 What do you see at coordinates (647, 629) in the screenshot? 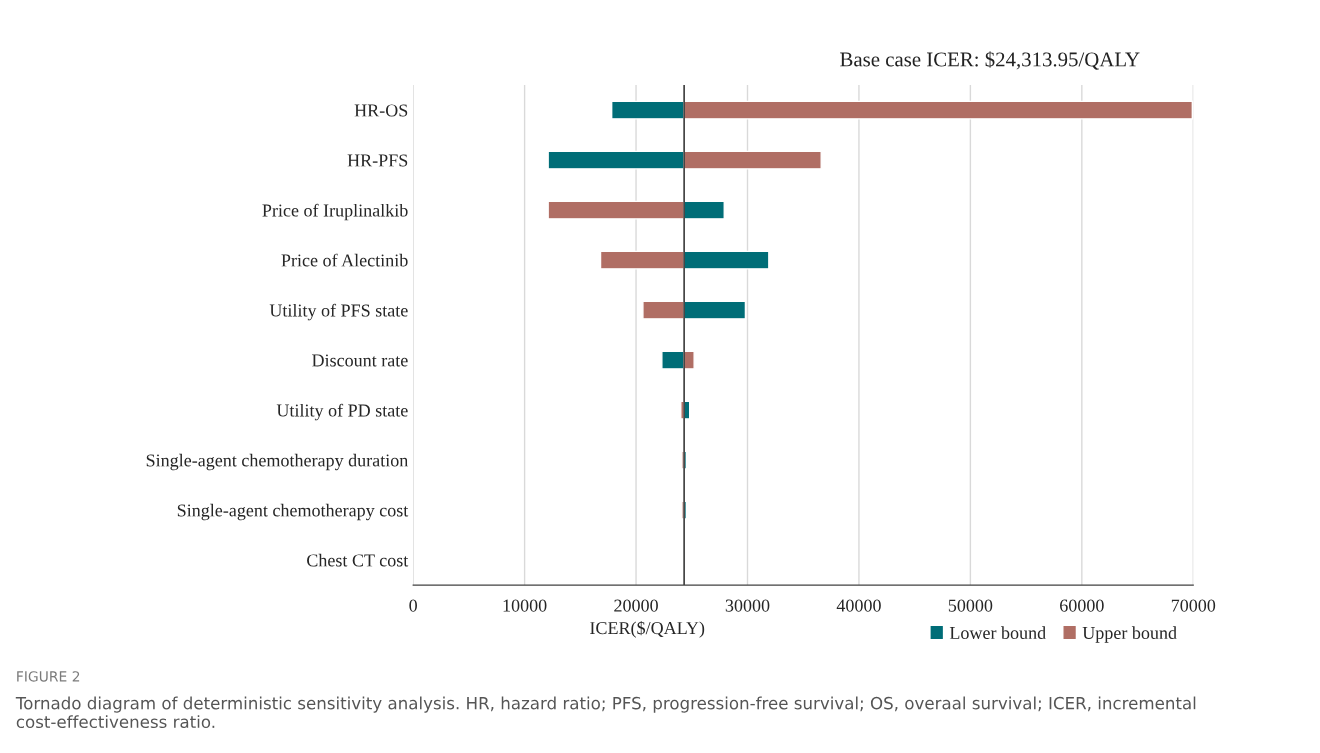
I see `x-axis-title: ICER($/QALY)` at bounding box center [647, 629].